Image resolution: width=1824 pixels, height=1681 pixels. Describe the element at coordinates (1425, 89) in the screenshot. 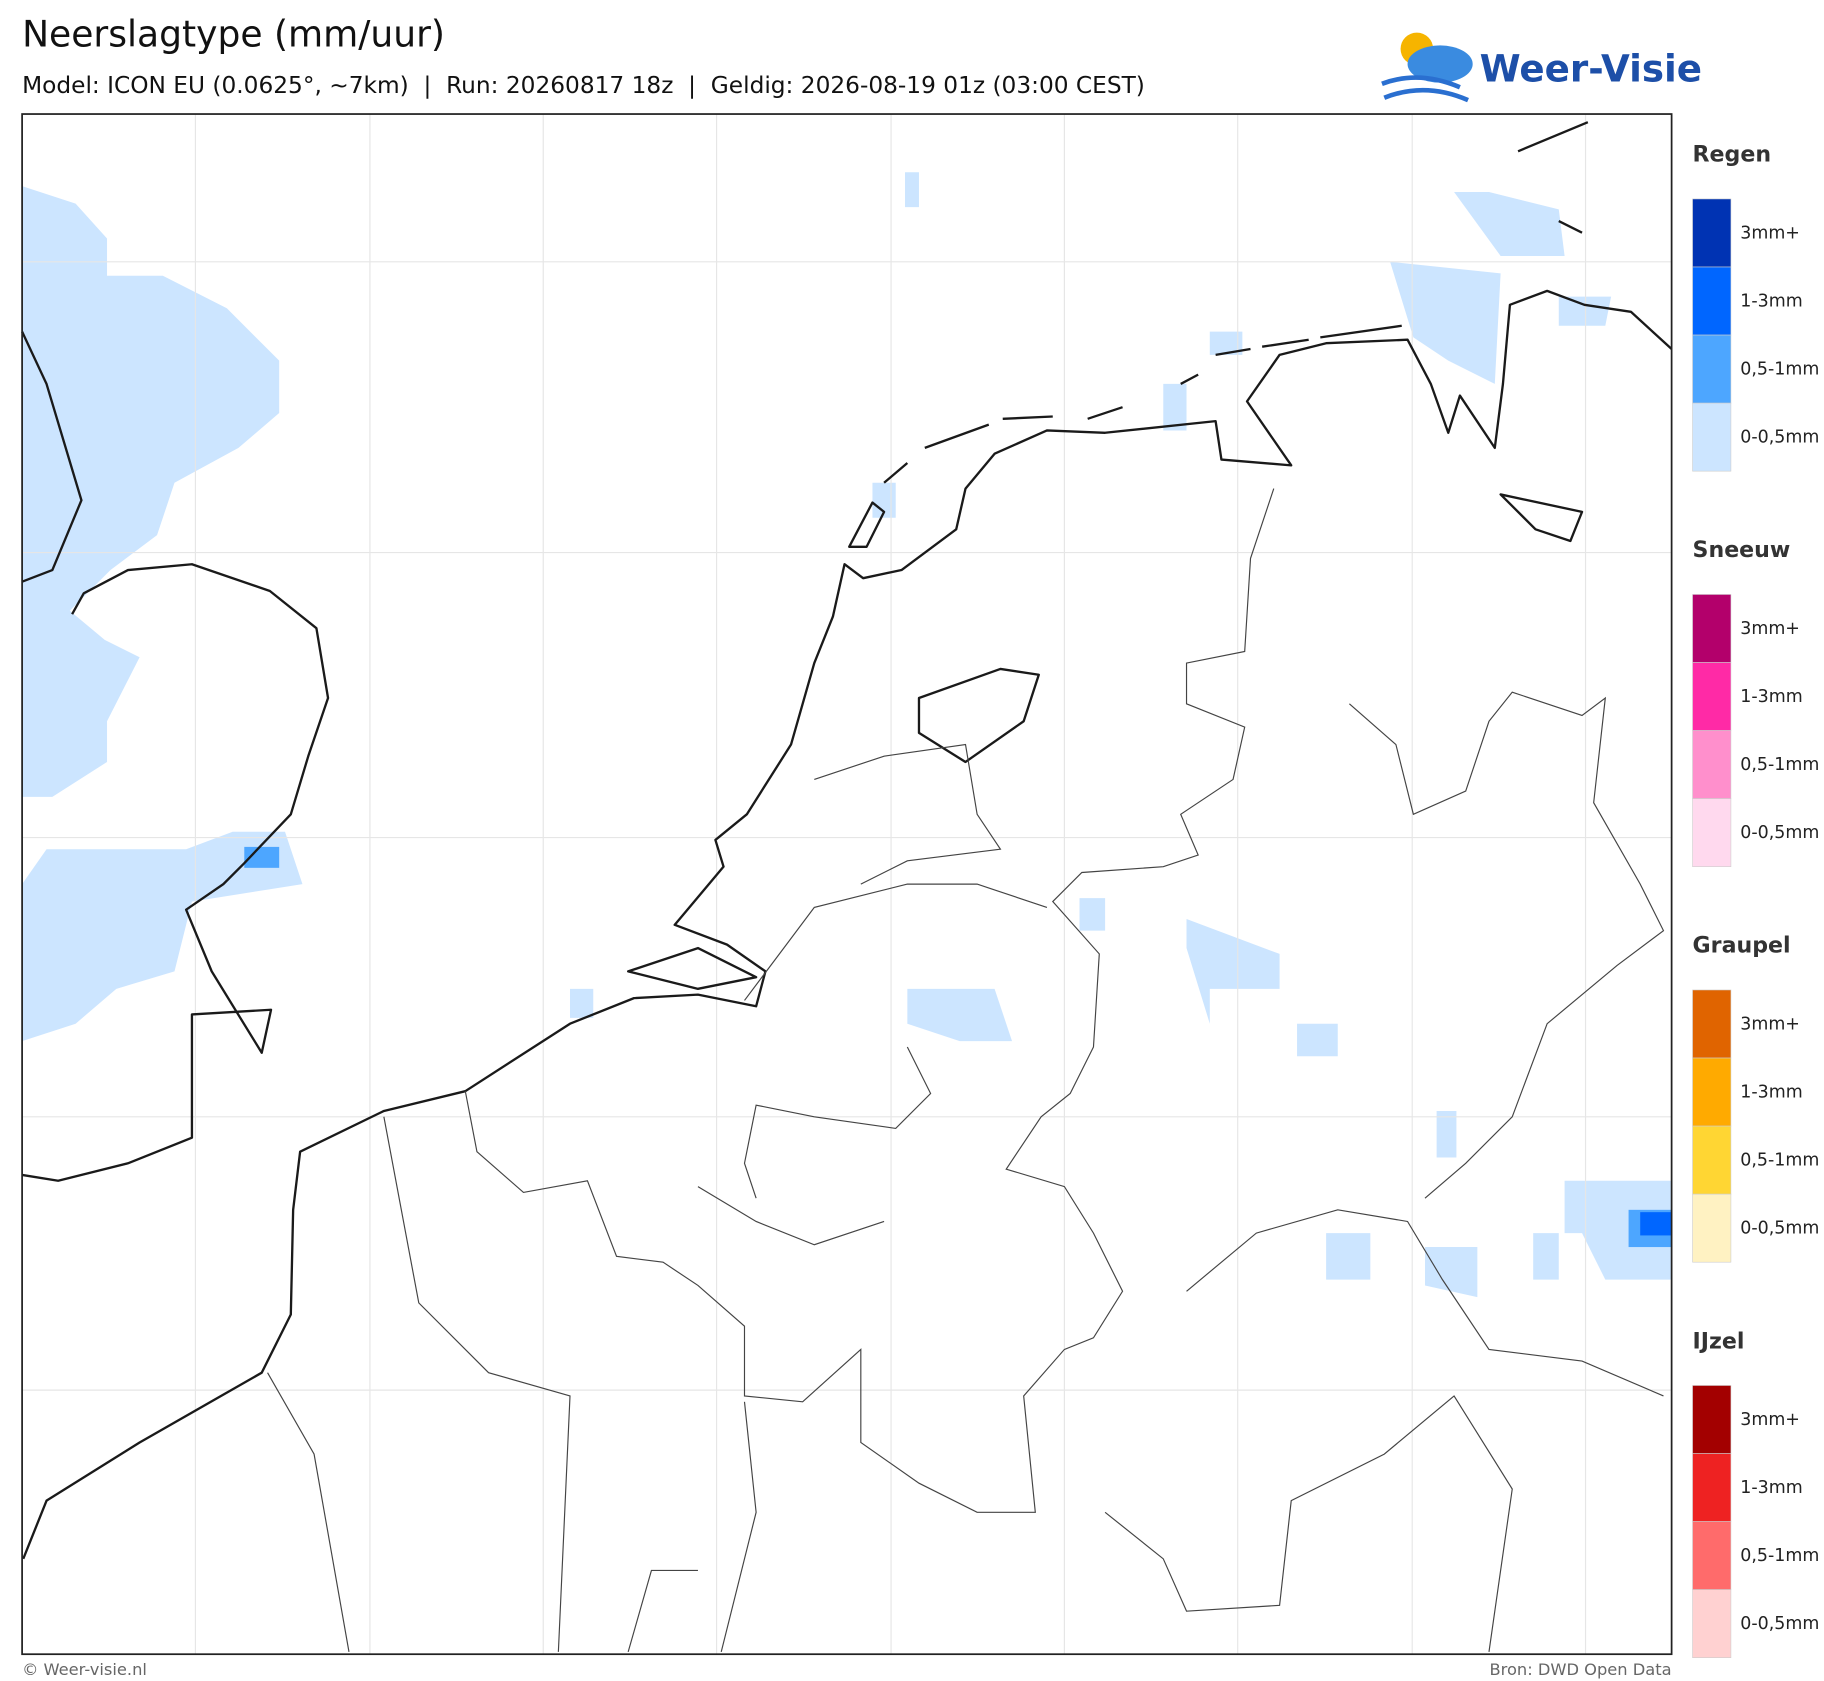

I see `logo-waves` at that location.